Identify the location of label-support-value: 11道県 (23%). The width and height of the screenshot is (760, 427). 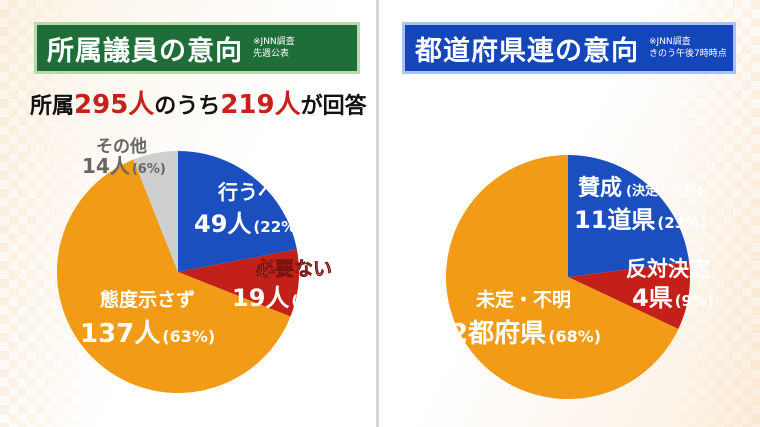
(640, 220).